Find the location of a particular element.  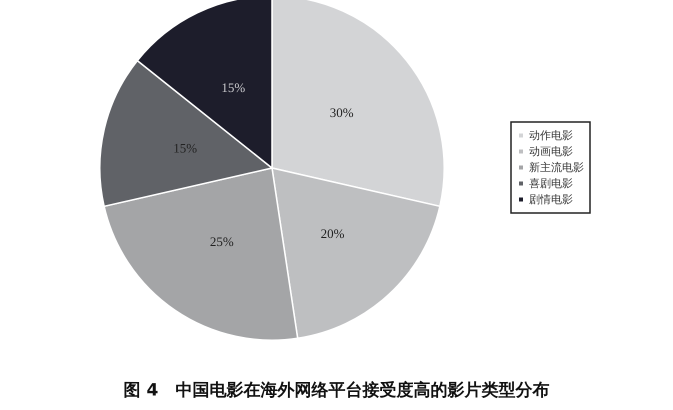

text: 图 4 中国电影在海外网络平台接受度高的影片类型分布 is located at coordinates (337, 390).